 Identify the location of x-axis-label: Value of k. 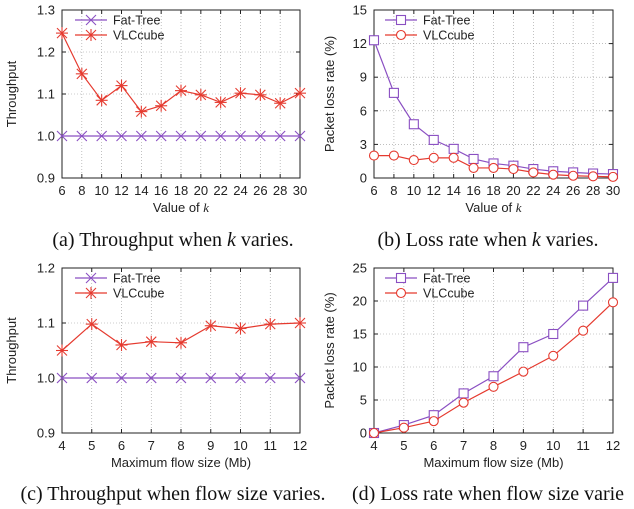
(181, 207).